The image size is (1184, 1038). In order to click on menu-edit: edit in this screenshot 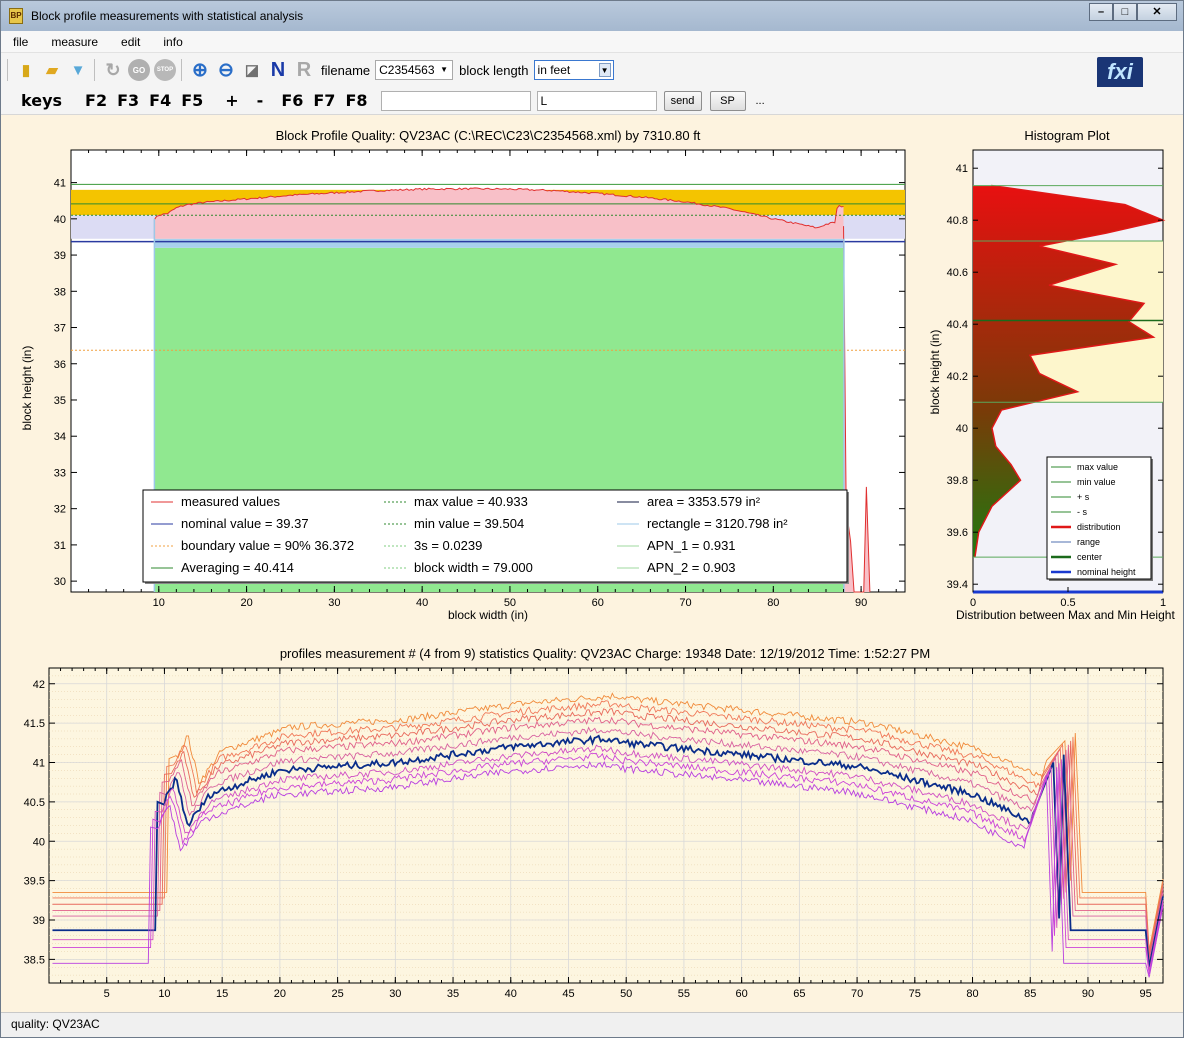, I will do `click(131, 41)`.